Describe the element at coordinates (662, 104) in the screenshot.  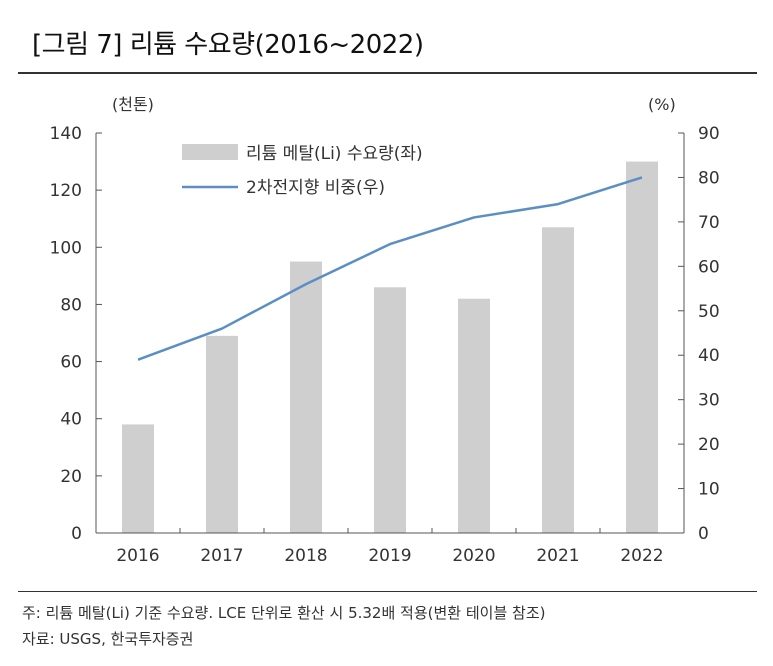
I see `right-axis-unit: (%)` at that location.